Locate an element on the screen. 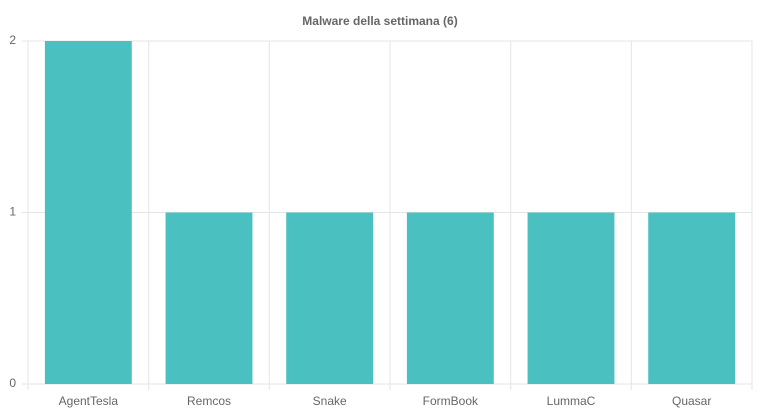  x-tick-label: FormBook is located at coordinates (451, 401).